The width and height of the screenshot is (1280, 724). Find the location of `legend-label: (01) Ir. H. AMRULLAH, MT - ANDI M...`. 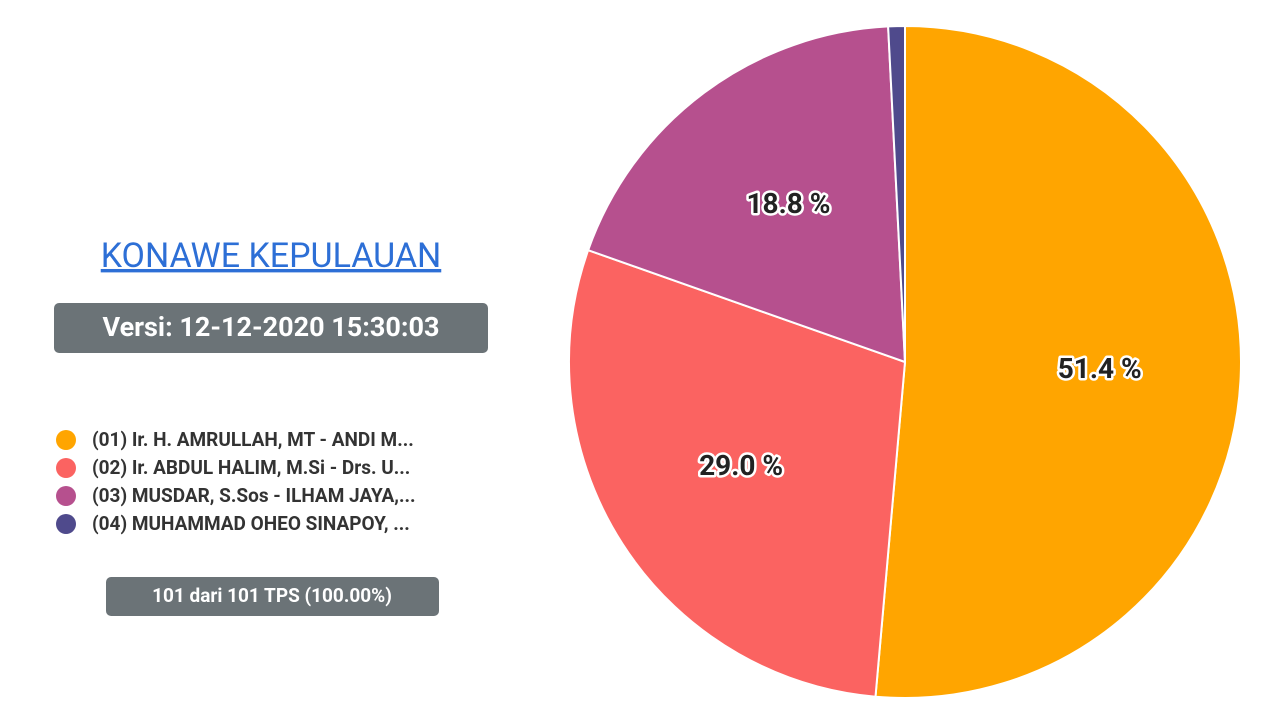

legend-label: (01) Ir. H. AMRULLAH, MT - ANDI M... is located at coordinates (253, 439).